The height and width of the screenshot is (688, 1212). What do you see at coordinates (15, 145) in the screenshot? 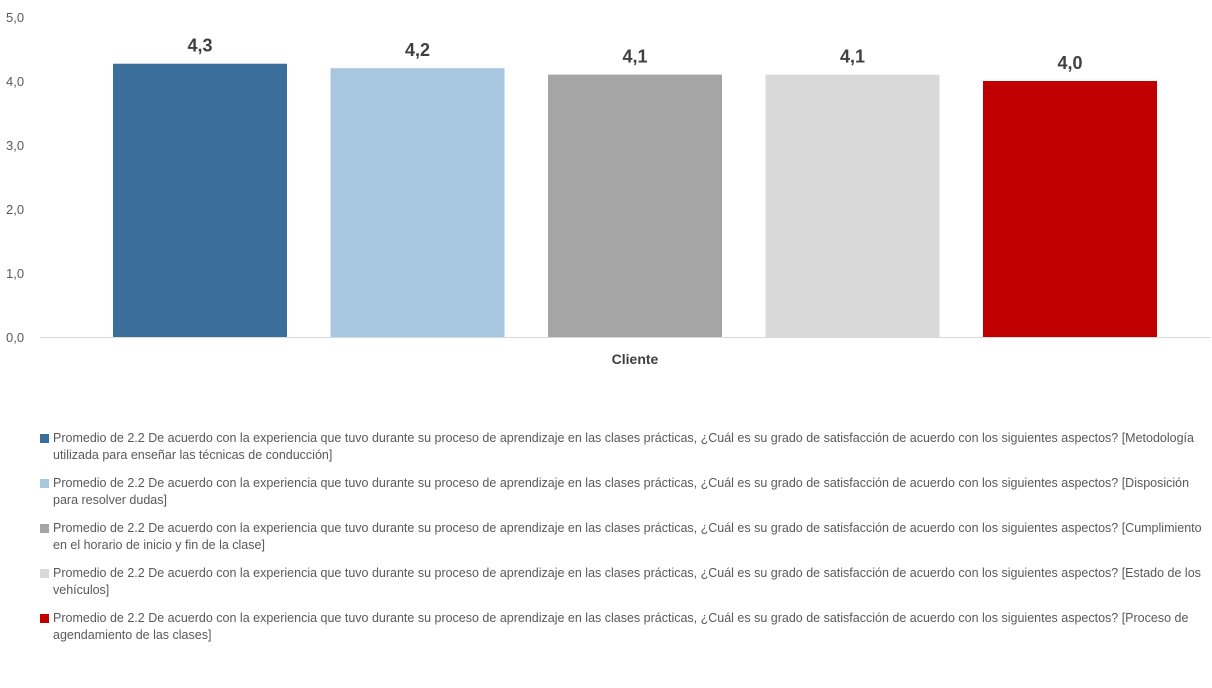
I see `y-tick-label: 3,0` at bounding box center [15, 145].